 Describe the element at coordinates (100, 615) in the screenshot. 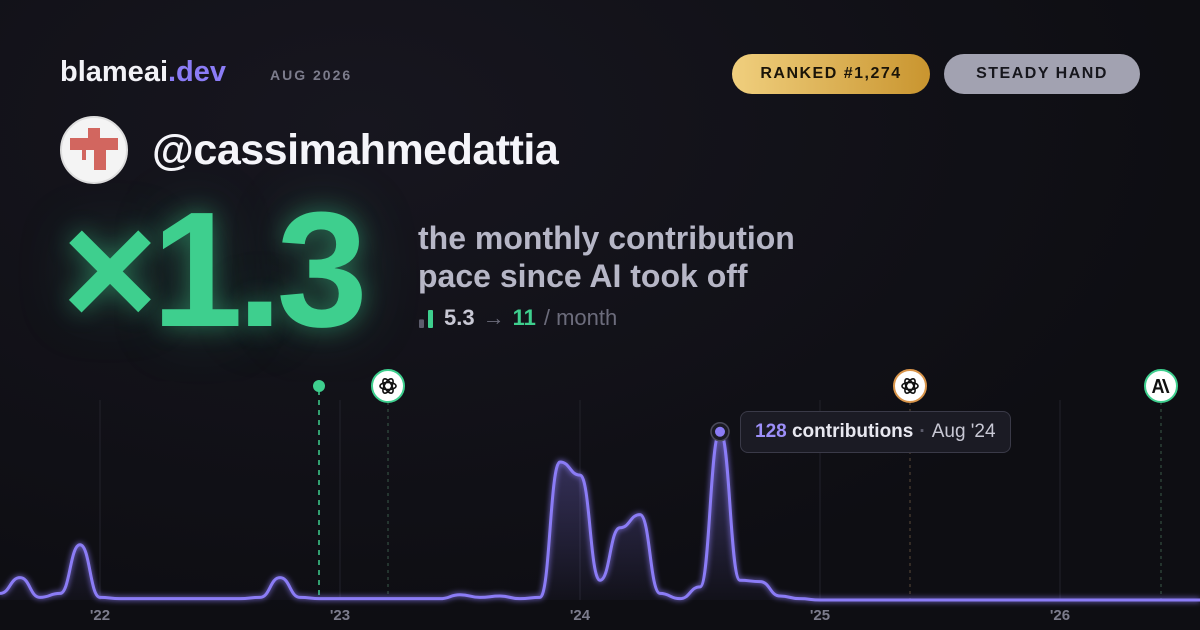

I see `x-tick-label: '22` at that location.